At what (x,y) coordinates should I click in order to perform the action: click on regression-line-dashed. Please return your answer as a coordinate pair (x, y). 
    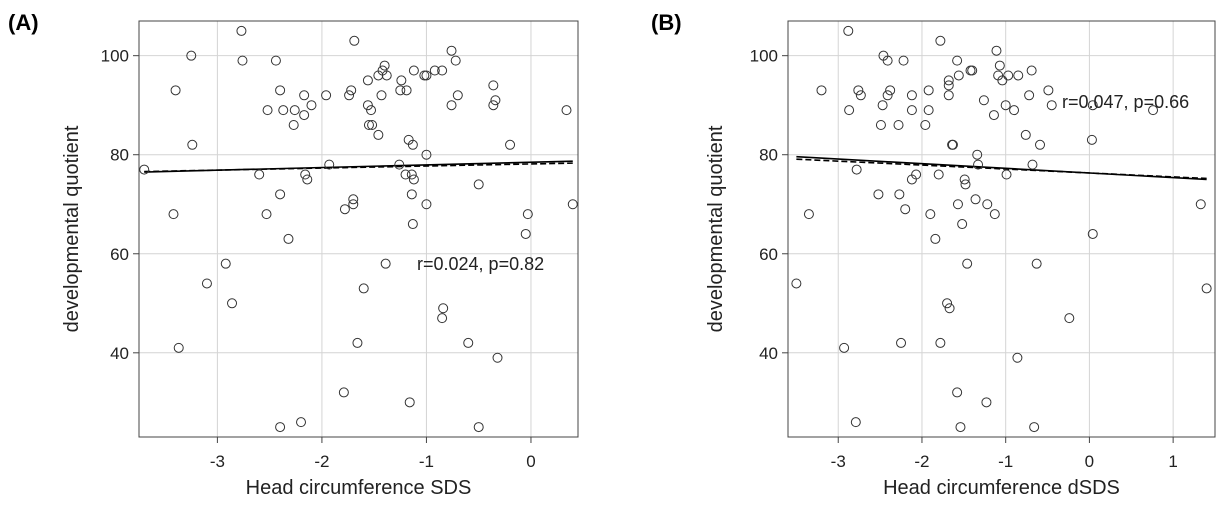
    Looking at the image, I should click on (1001, 169).